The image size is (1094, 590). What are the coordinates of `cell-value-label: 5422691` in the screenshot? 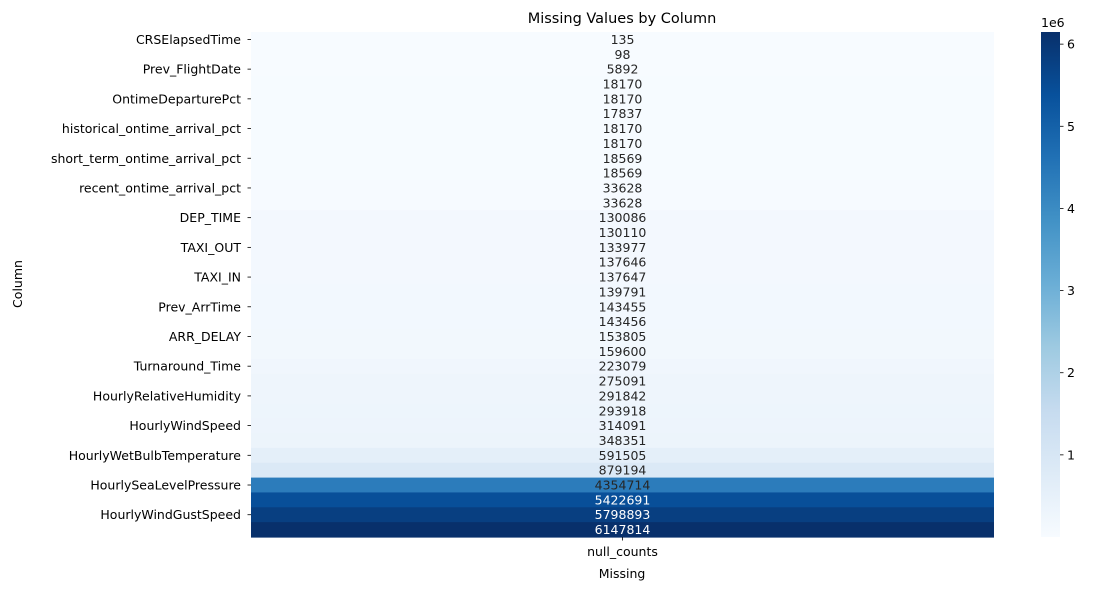 It's located at (623, 499).